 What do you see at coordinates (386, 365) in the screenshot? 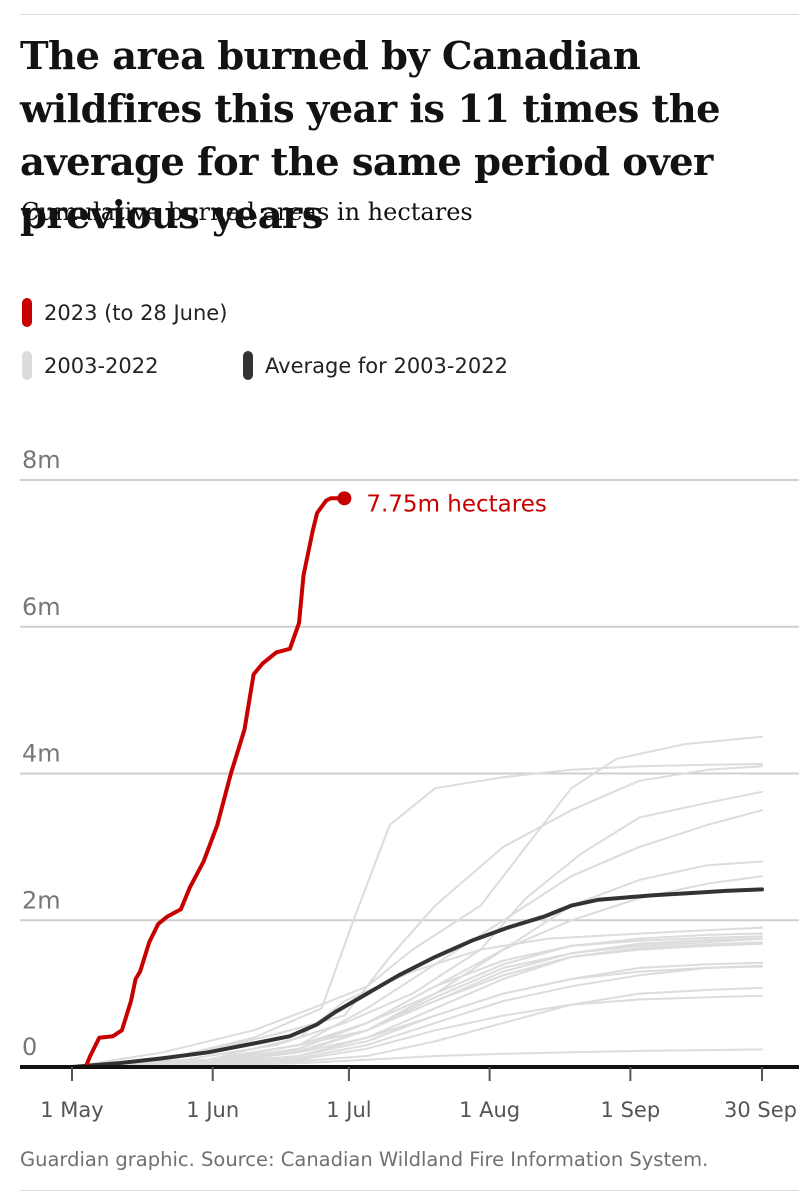
I see `legend-label-average: Average for 2003-2022` at bounding box center [386, 365].